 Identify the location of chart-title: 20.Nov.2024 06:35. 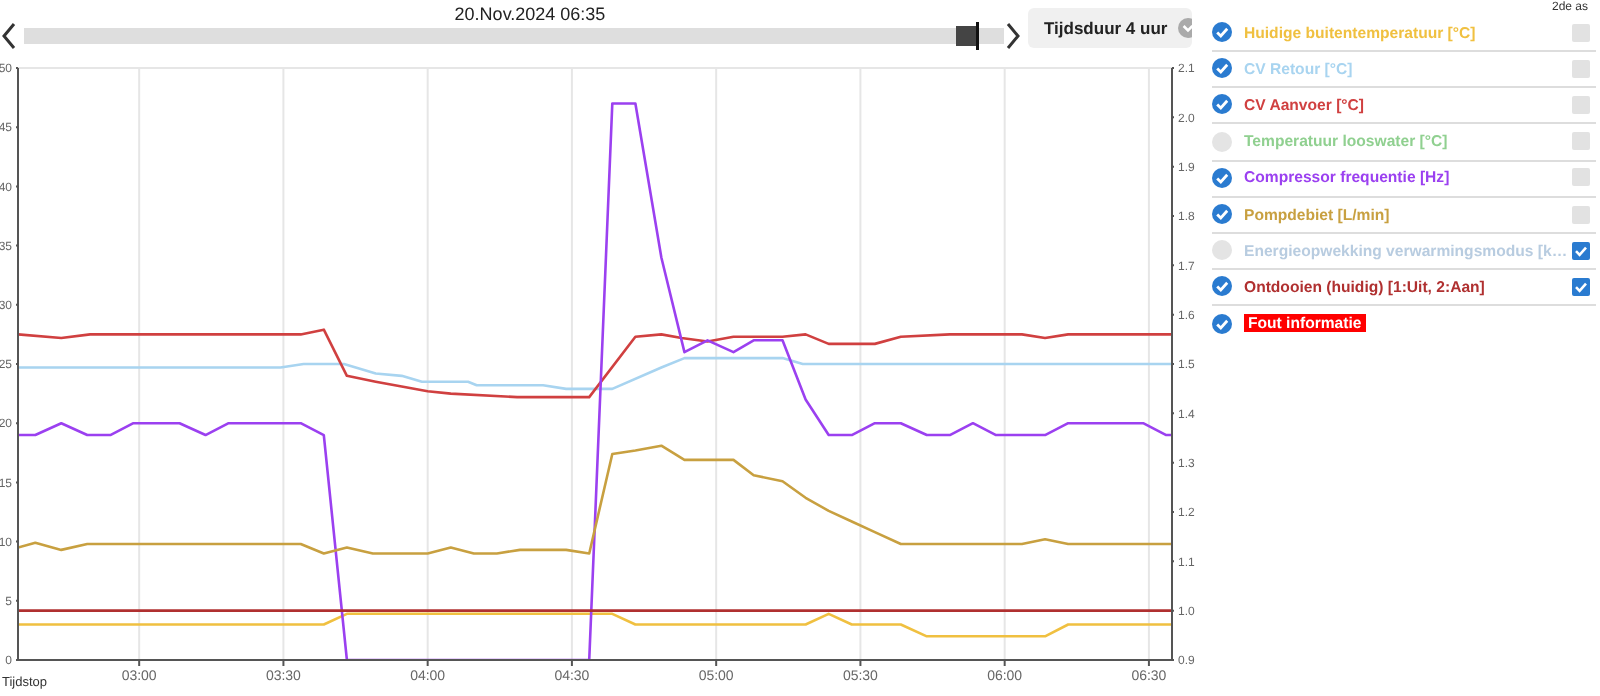
(530, 14).